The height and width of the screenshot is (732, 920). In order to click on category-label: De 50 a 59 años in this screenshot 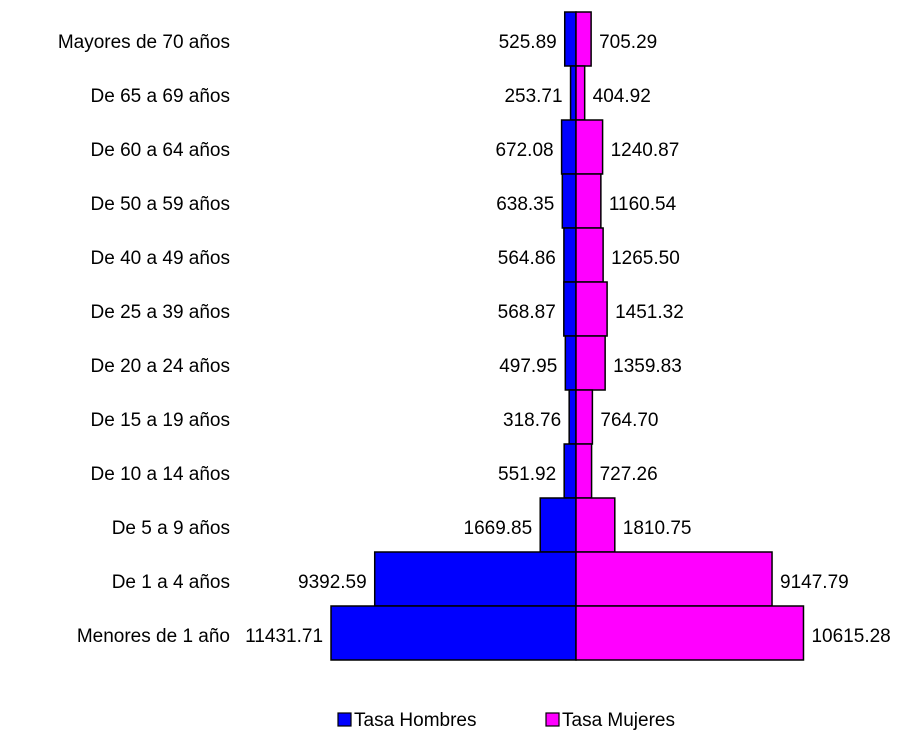, I will do `click(160, 204)`.